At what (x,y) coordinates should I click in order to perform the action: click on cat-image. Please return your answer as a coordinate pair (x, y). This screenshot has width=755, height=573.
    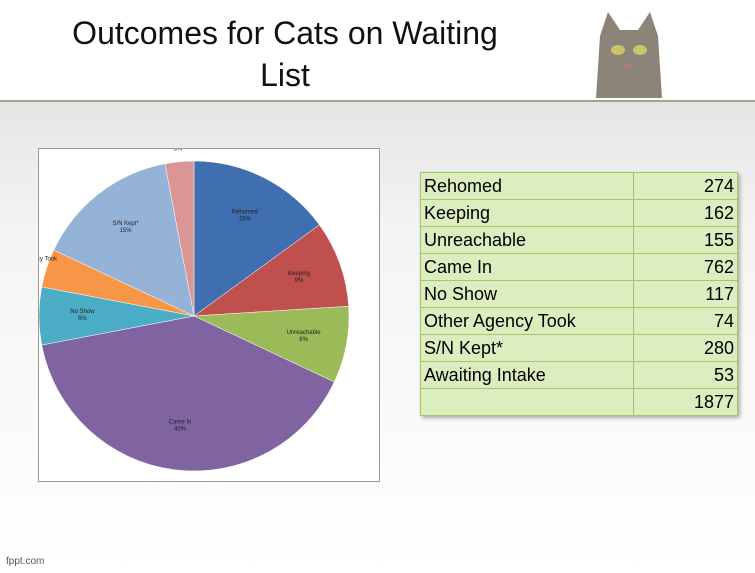
    Looking at the image, I should click on (628, 52).